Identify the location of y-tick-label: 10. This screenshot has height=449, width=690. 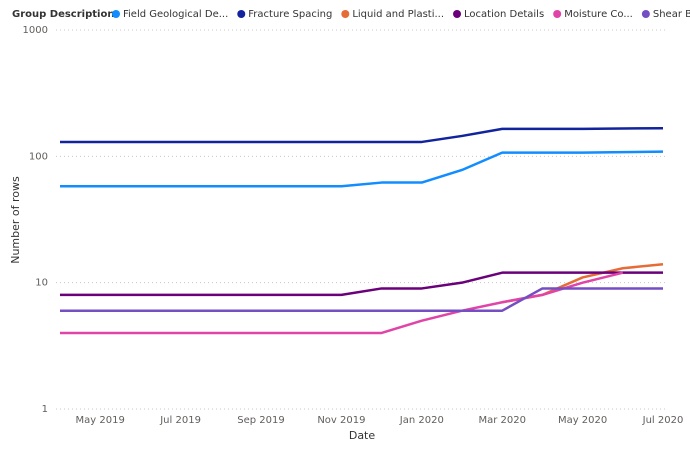
(41, 283).